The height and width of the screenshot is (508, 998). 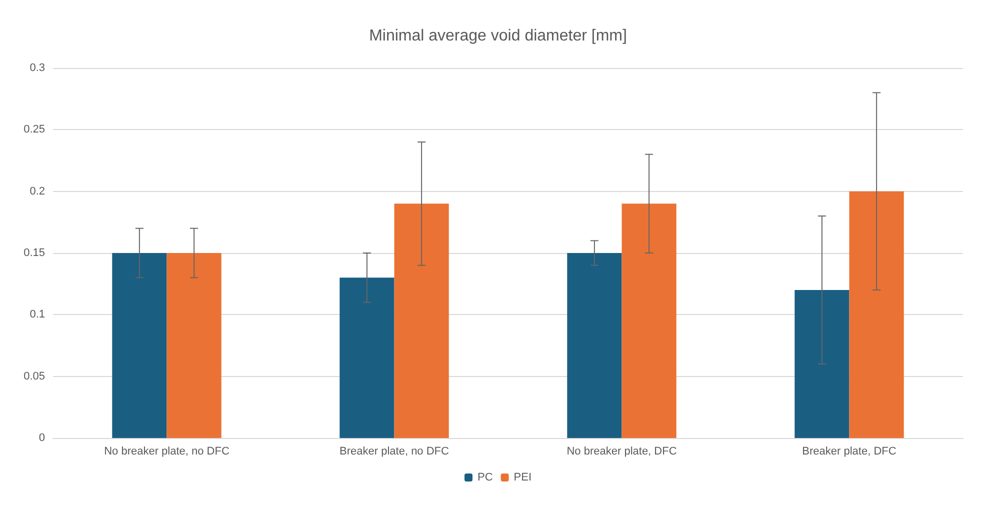 What do you see at coordinates (41, 438) in the screenshot?
I see `y-tick-label: 0` at bounding box center [41, 438].